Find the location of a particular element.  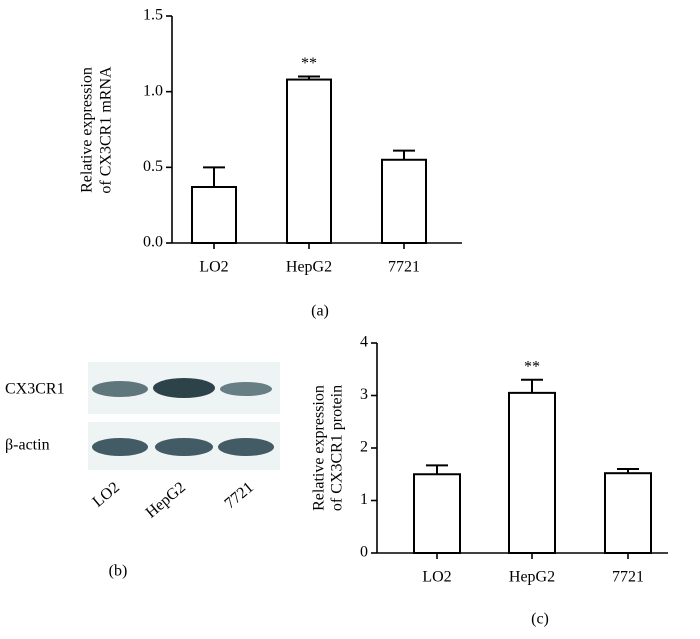

y-tick-label: 0.0 is located at coordinates (153, 242).